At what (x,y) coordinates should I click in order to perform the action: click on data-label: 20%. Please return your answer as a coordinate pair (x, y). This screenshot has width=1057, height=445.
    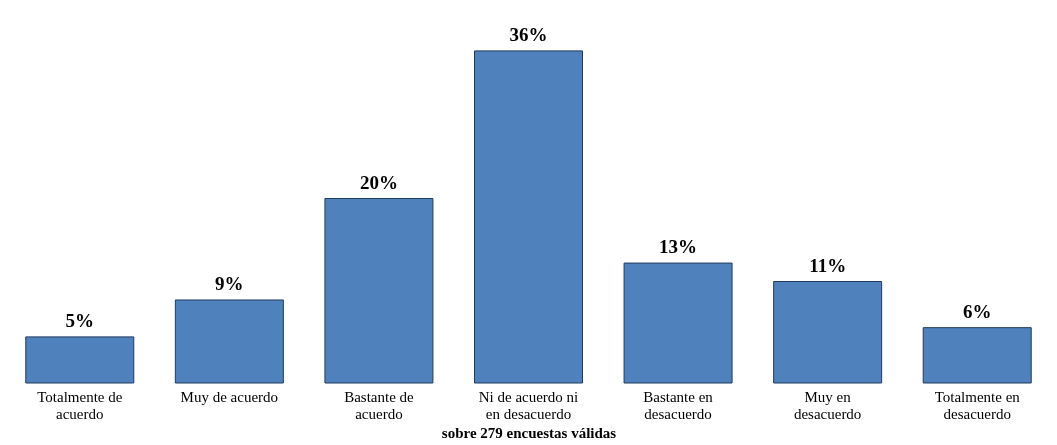
    Looking at the image, I should click on (378, 182).